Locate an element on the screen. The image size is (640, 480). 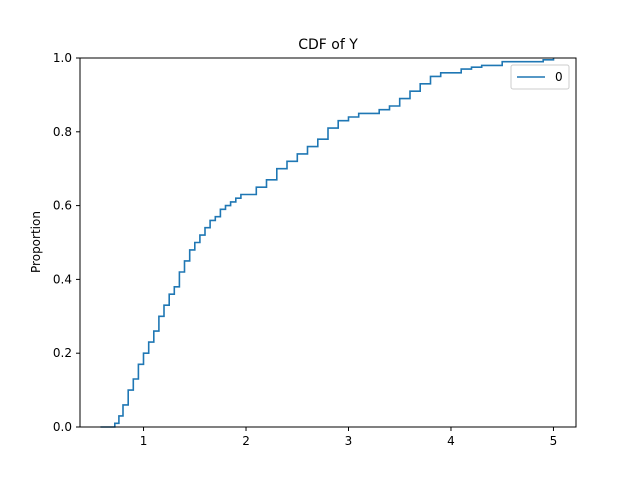
x-tick-label: 3 is located at coordinates (349, 441).